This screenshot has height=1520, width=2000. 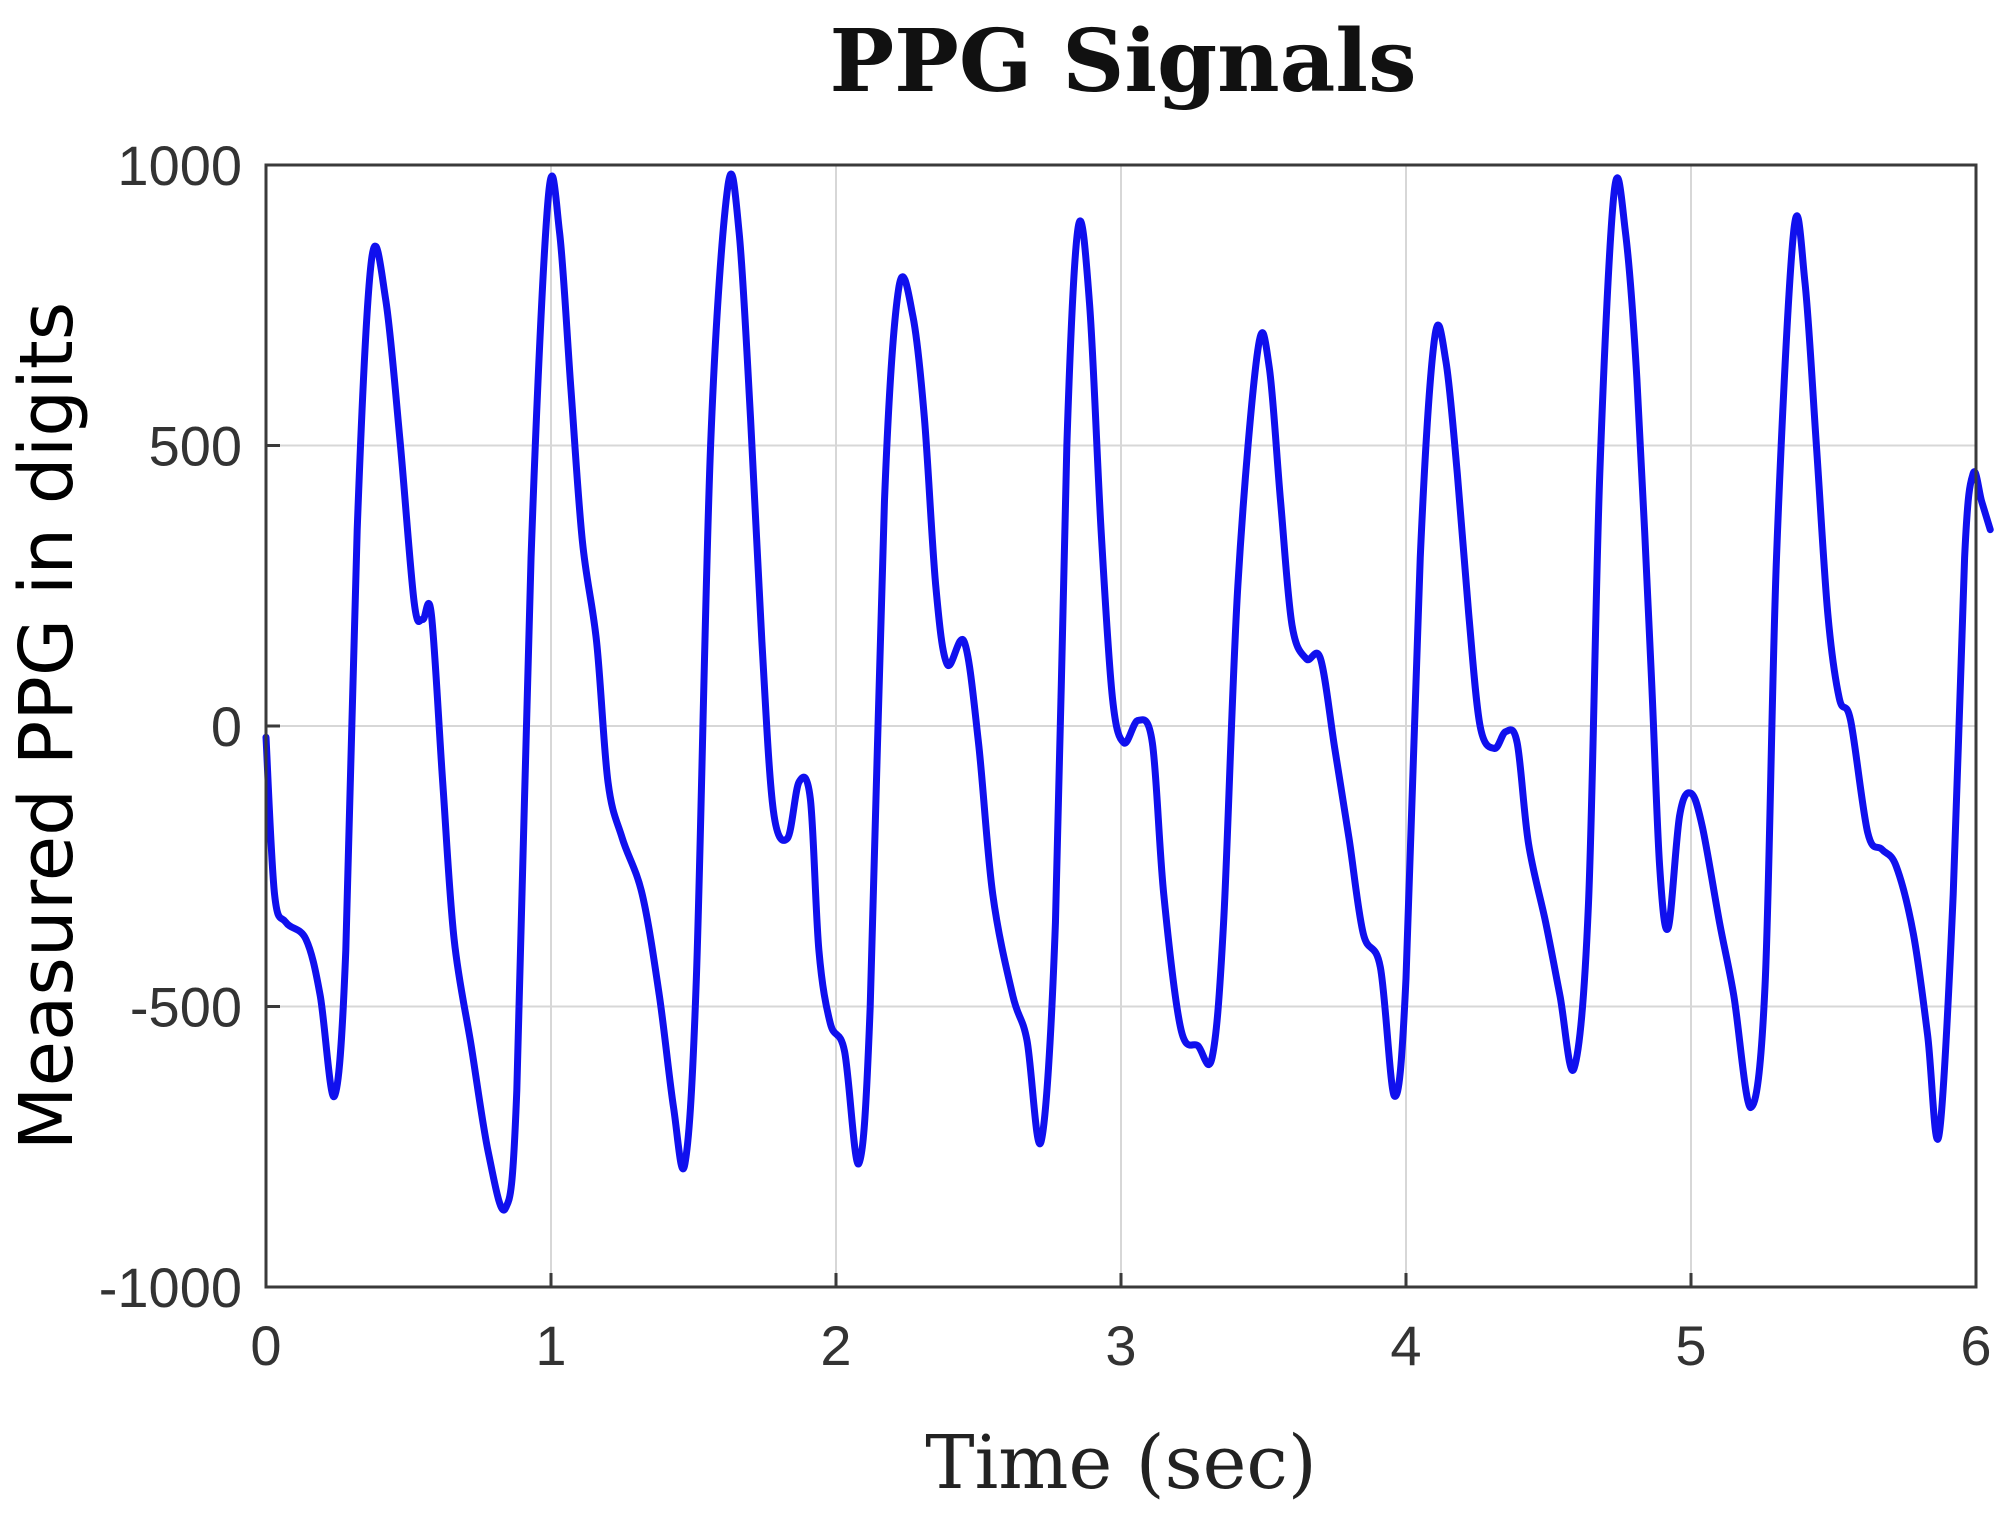 What do you see at coordinates (195, 446) in the screenshot?
I see `y-tick-label: 500` at bounding box center [195, 446].